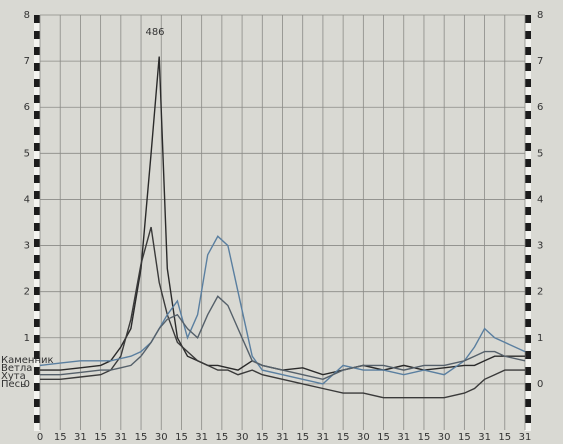 This screenshot has height=444, width=563. Describe the element at coordinates (27, 199) in the screenshot. I see `y-tick-label: 4` at that location.